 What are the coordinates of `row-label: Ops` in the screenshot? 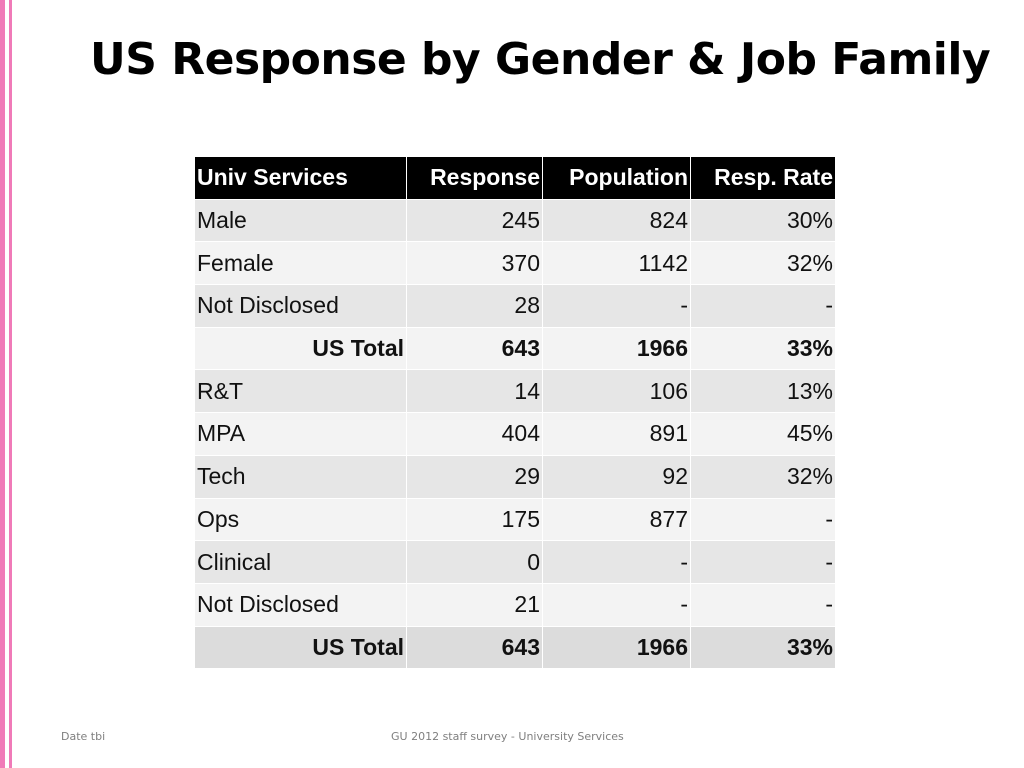 It's located at (300, 519).